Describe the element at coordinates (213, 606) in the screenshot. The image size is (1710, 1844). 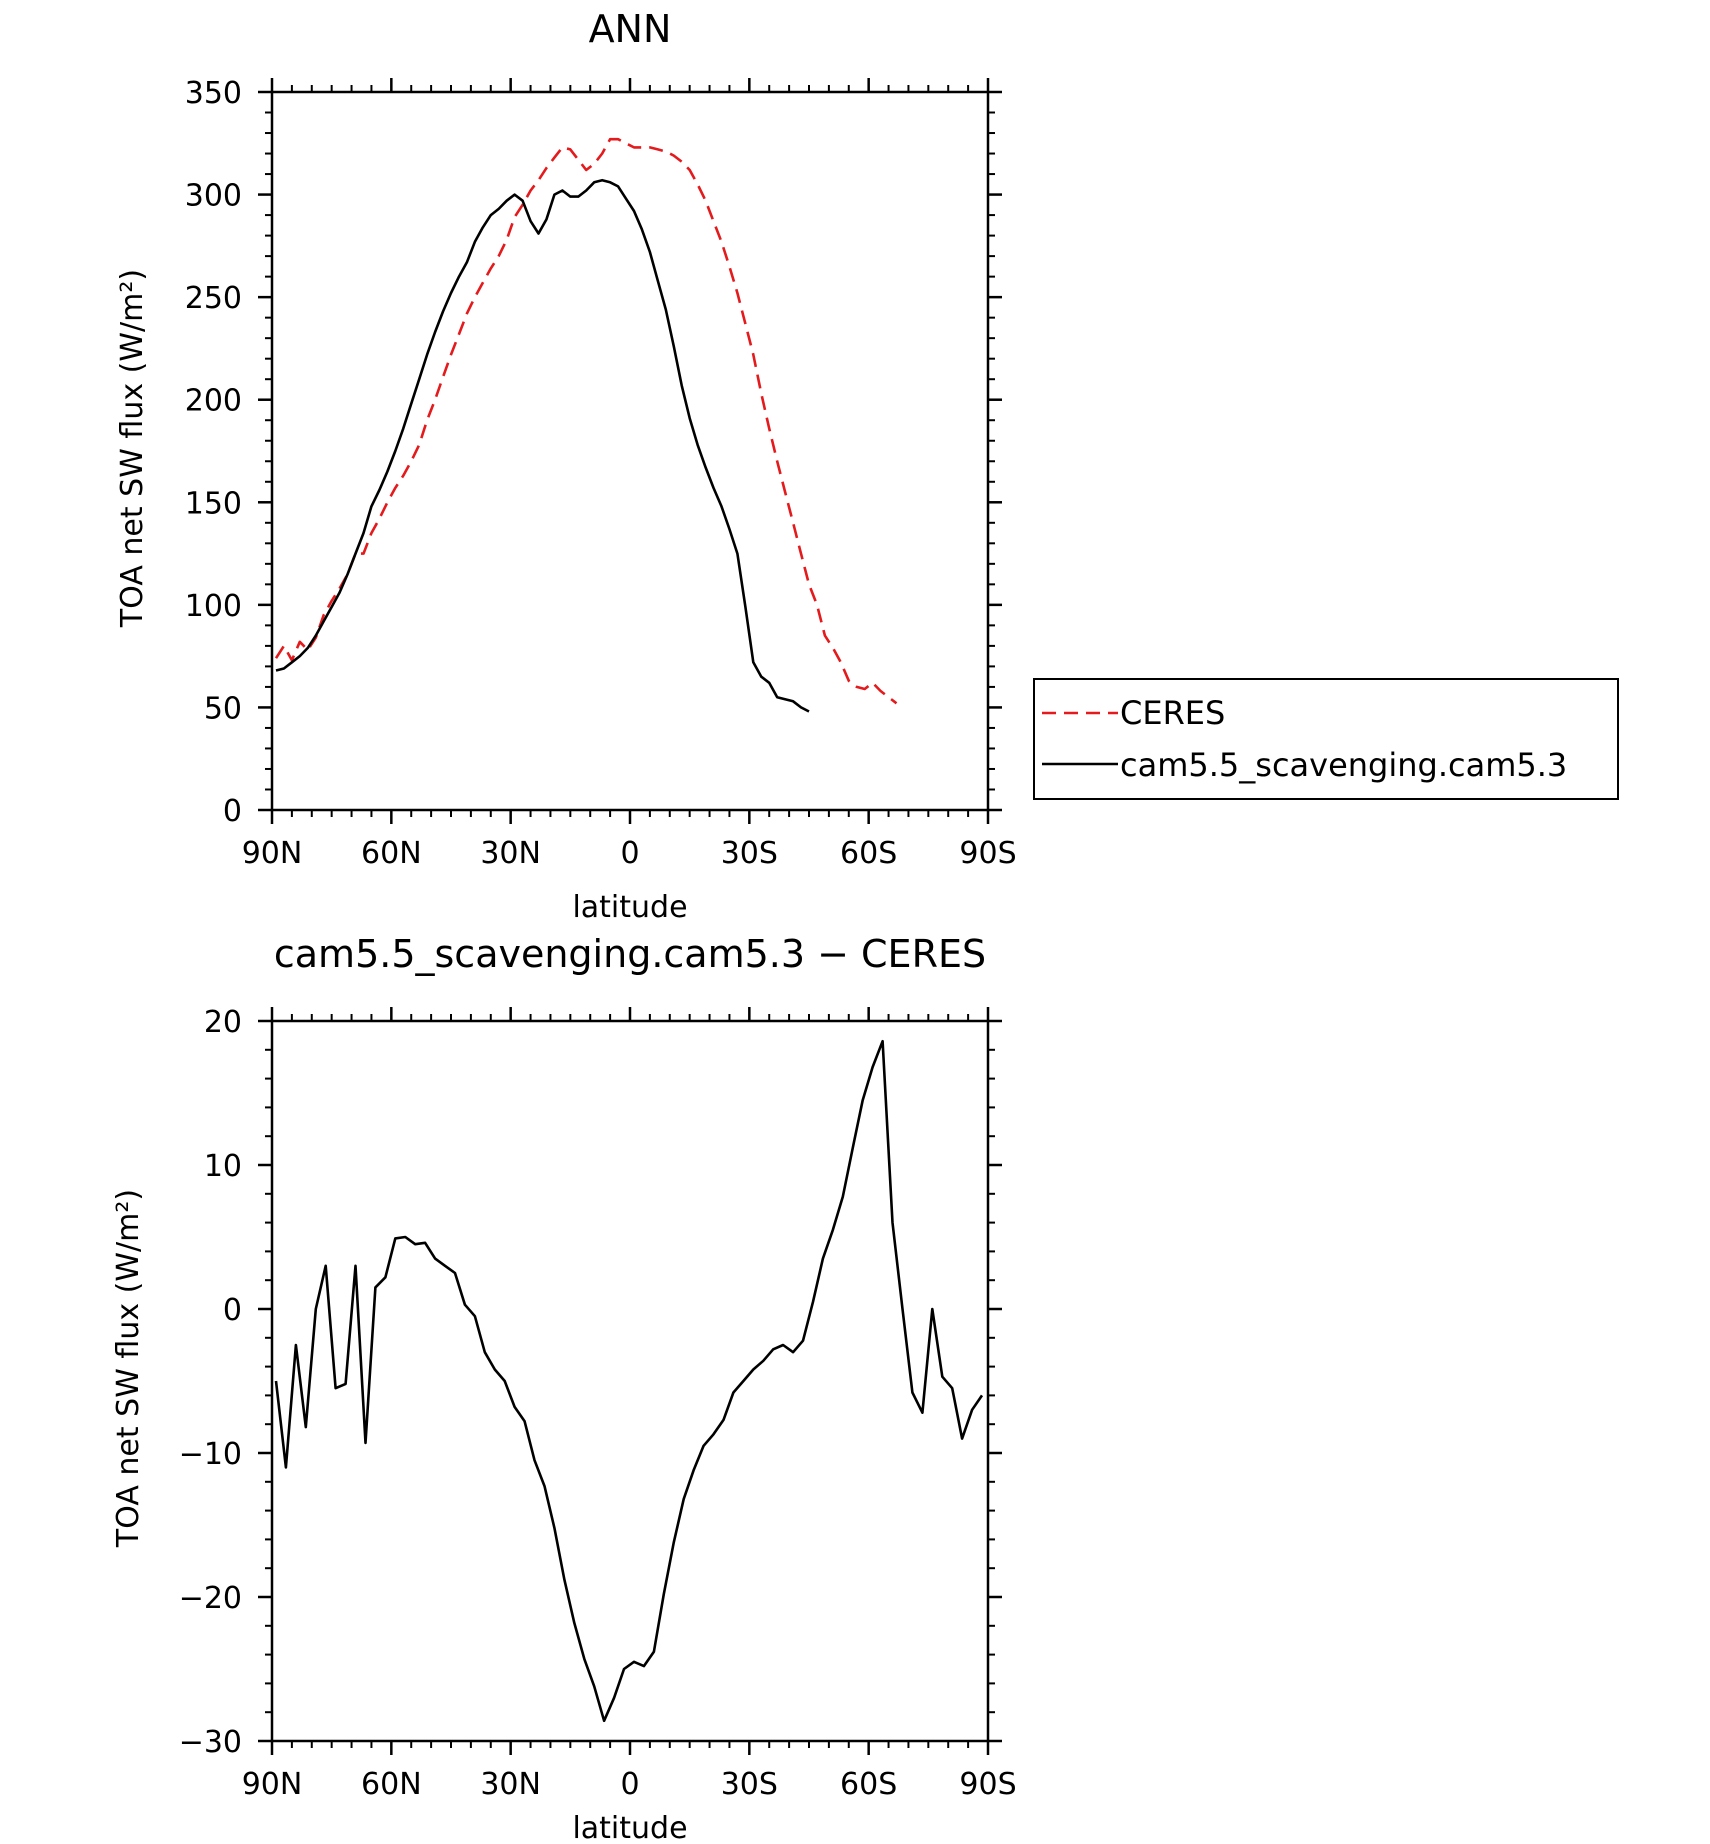
I see `y-tick-label: 100` at that location.